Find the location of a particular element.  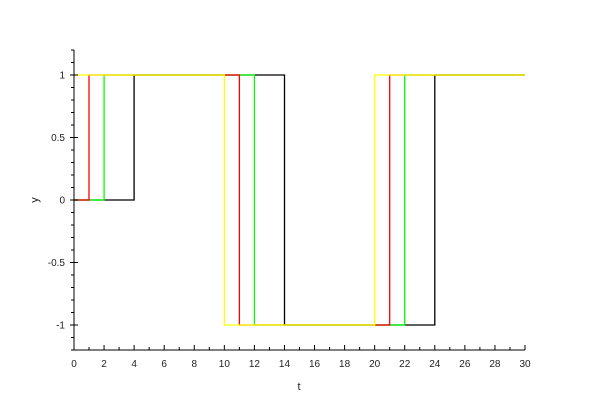

x-tick-label: 12 is located at coordinates (255, 364).